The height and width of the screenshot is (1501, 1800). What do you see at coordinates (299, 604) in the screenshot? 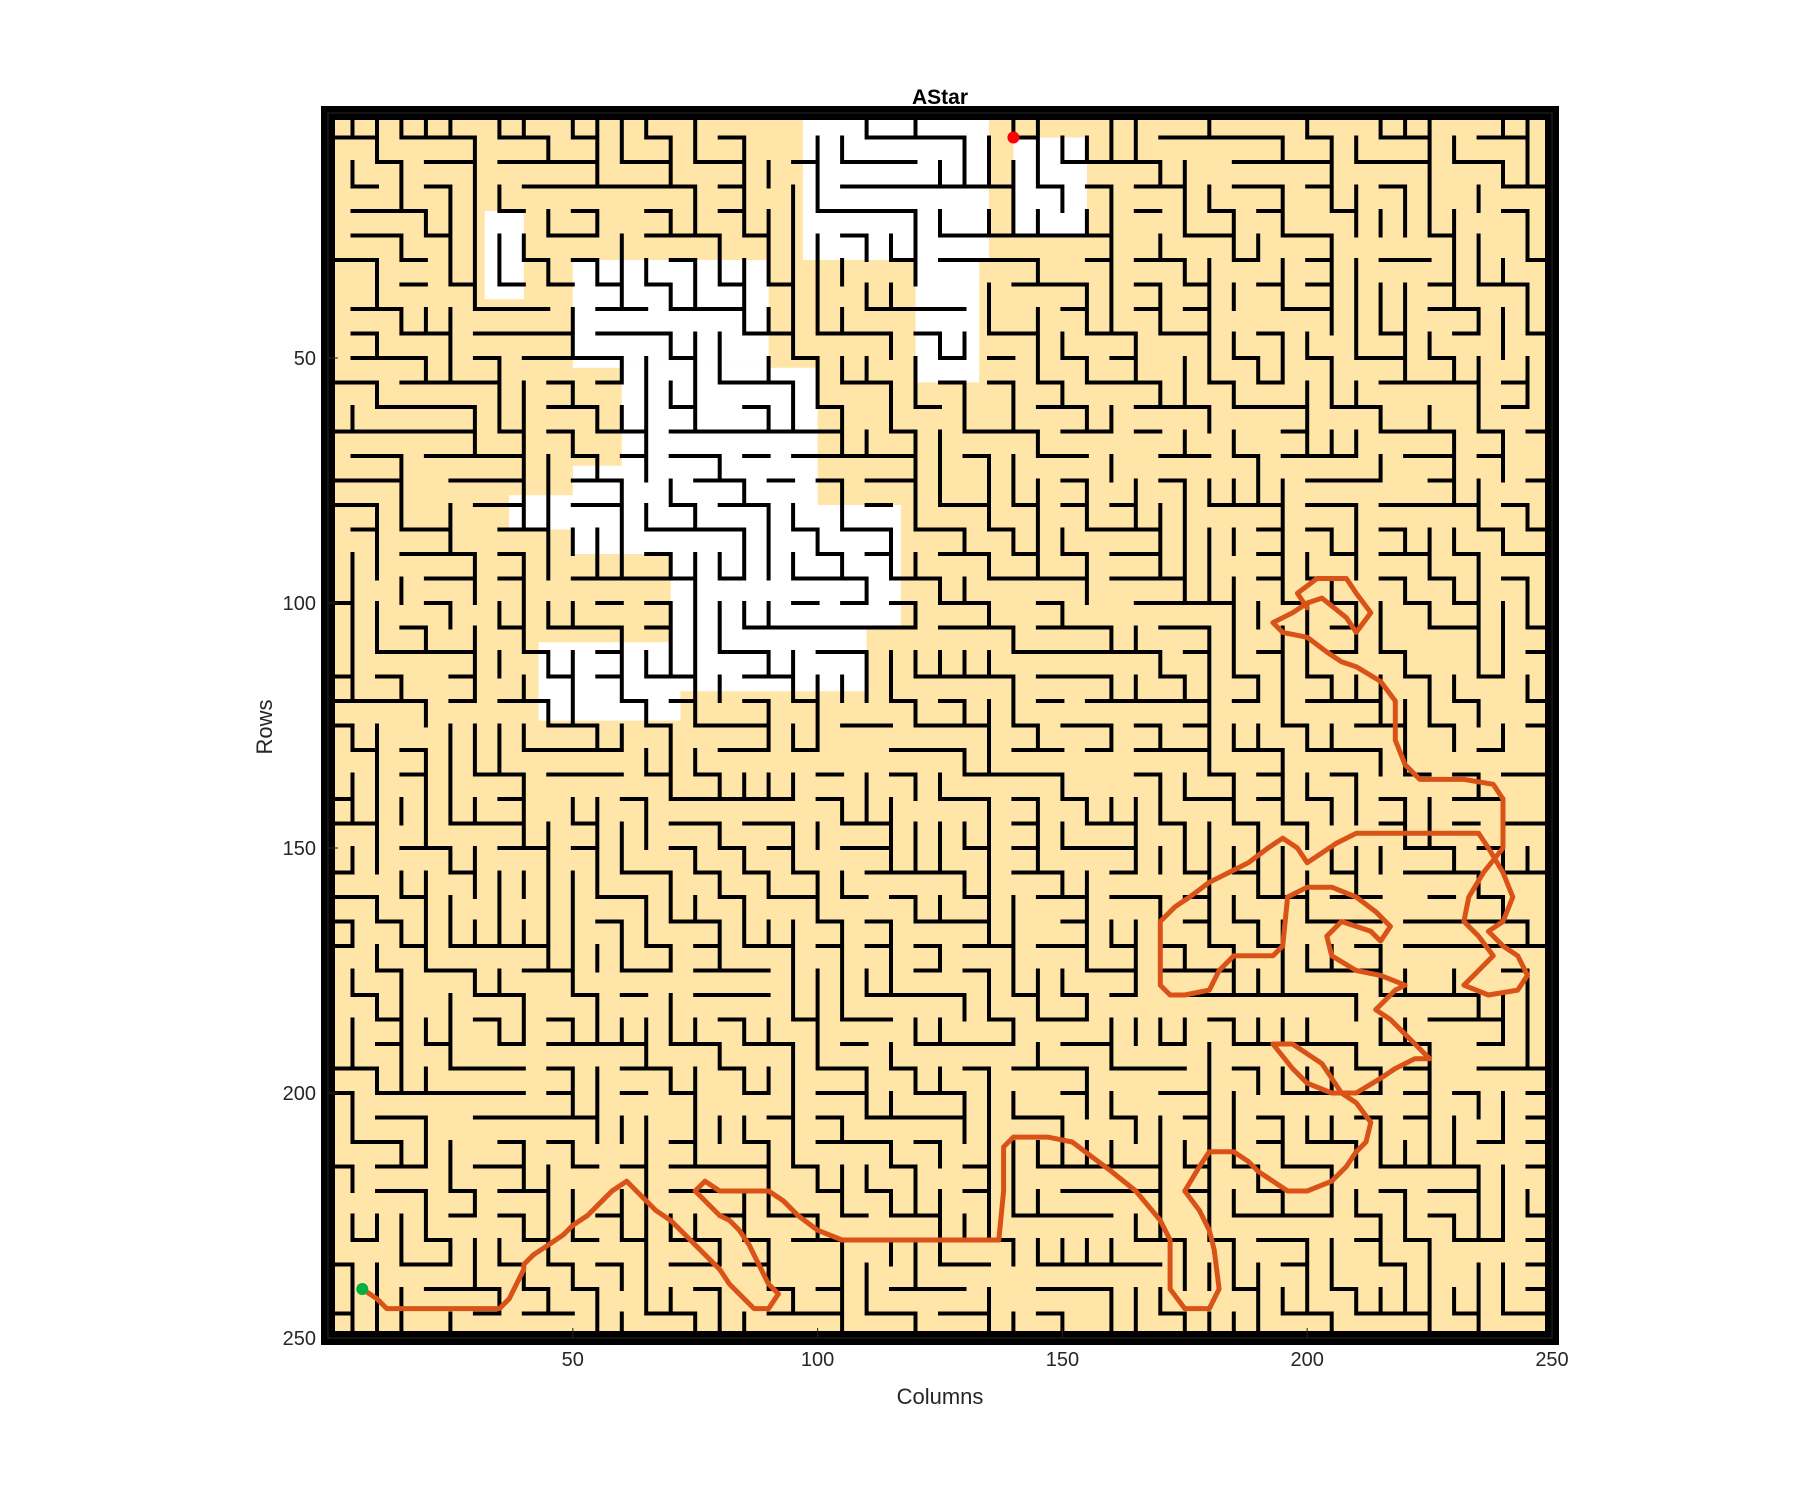
I see `y-tick-label: 100` at bounding box center [299, 604].